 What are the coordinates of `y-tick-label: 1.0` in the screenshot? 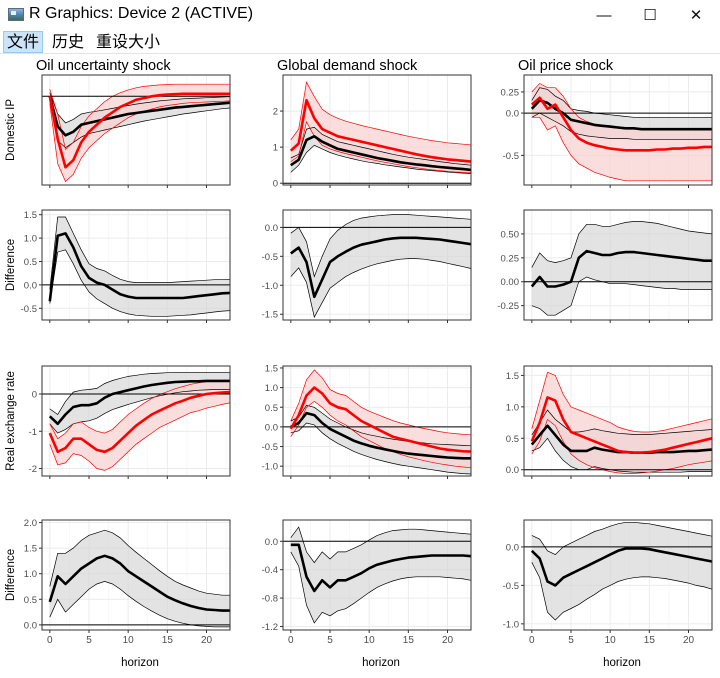 It's located at (30, 239).